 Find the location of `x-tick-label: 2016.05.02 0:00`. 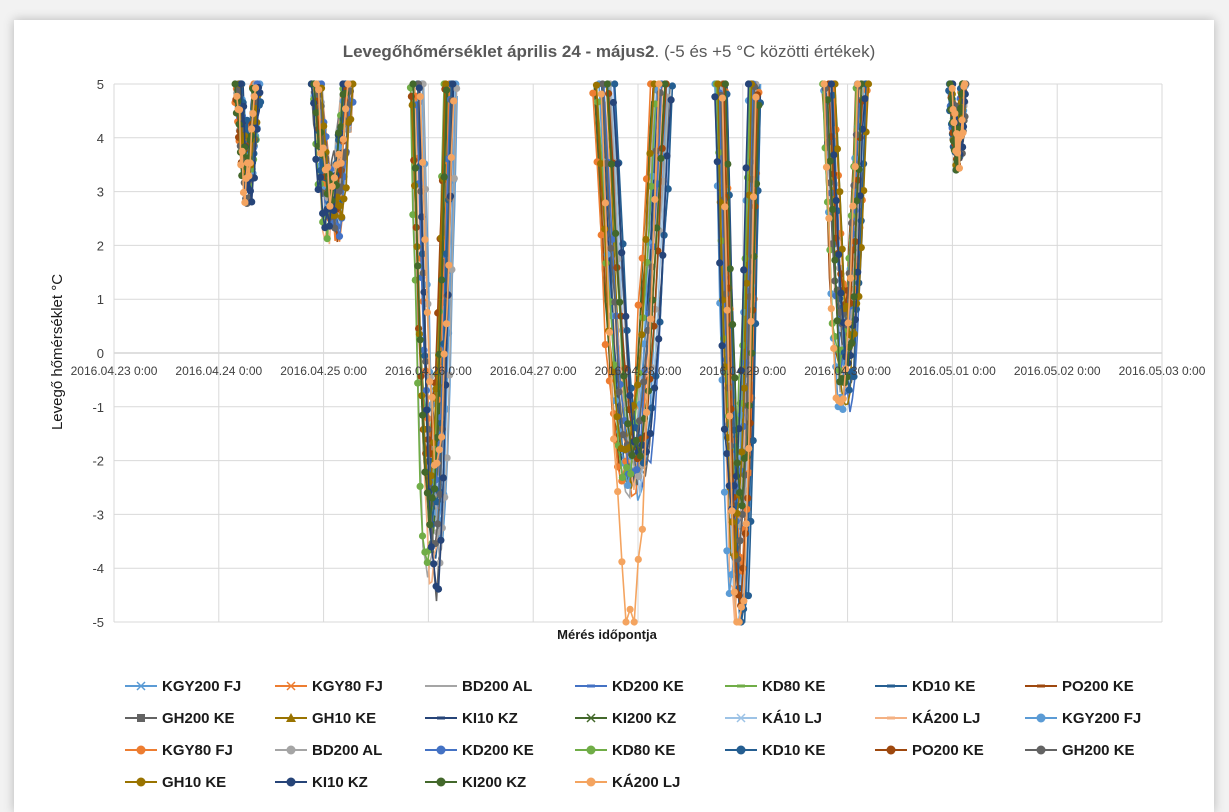

x-tick-label: 2016.05.02 0:00 is located at coordinates (1057, 371).